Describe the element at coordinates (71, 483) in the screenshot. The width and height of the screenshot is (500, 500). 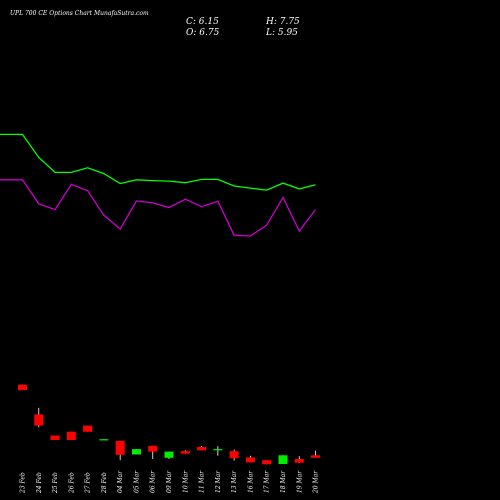
I see `date-label: 26 Feb` at that location.